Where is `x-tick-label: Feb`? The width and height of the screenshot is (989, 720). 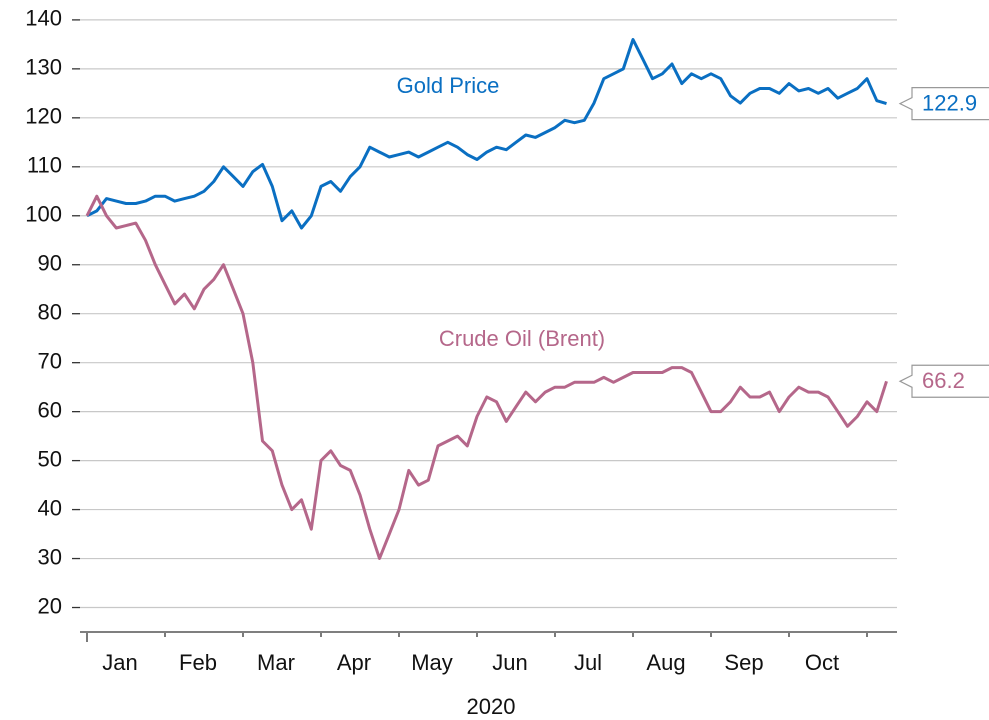
x-tick-label: Feb is located at coordinates (198, 662).